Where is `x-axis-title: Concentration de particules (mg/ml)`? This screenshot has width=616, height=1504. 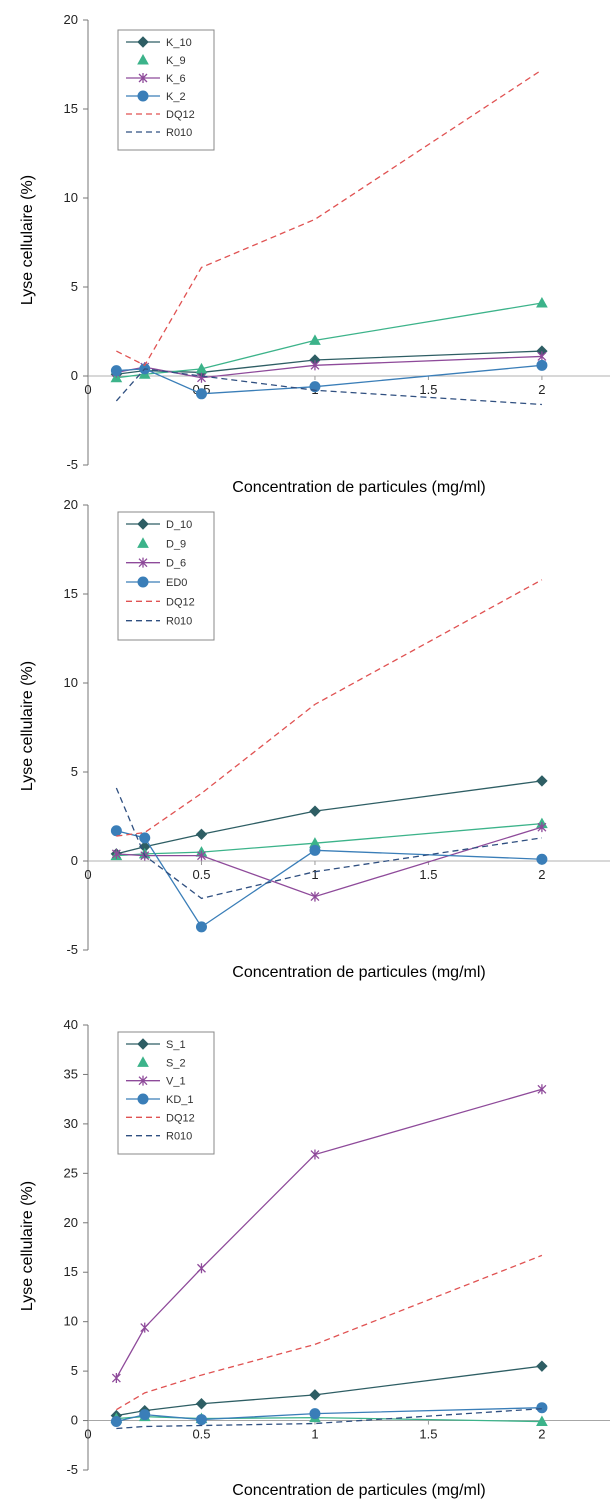
x-axis-title: Concentration de particules (mg/ml) is located at coordinates (358, 972).